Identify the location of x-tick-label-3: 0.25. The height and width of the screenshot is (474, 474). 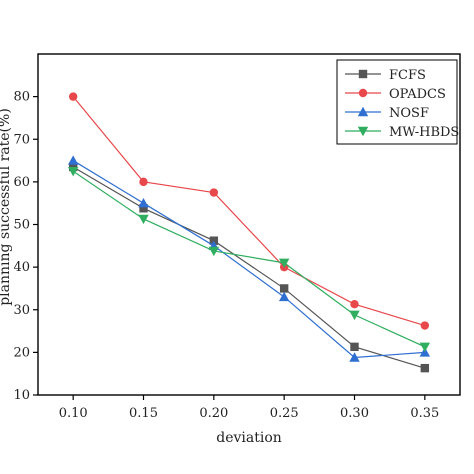
(284, 413).